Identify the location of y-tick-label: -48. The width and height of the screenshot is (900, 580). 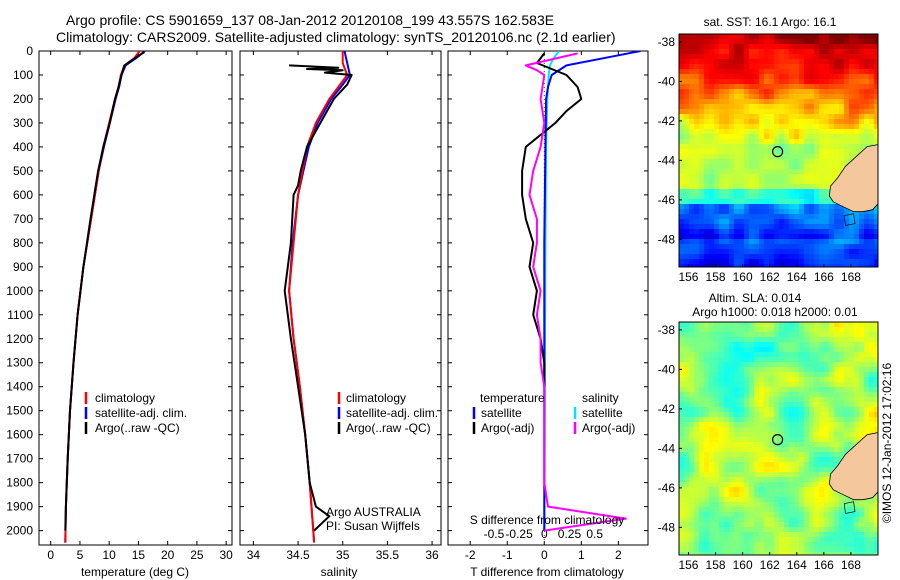
(667, 527).